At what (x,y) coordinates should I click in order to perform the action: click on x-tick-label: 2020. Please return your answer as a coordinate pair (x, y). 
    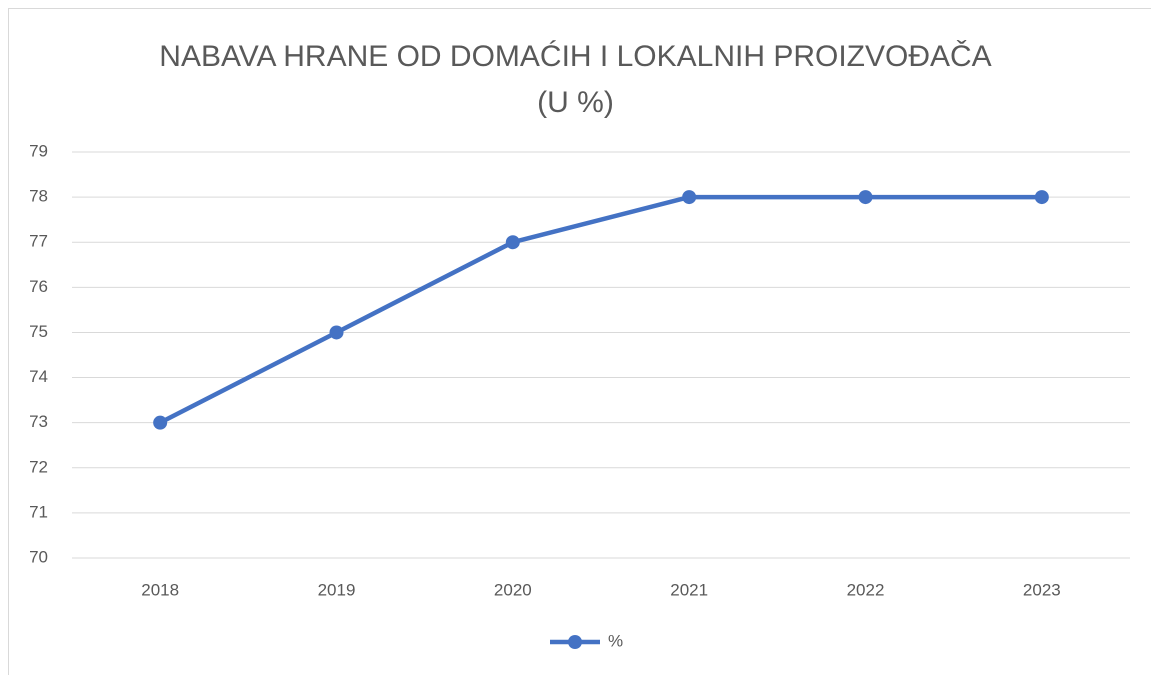
    Looking at the image, I should click on (513, 589).